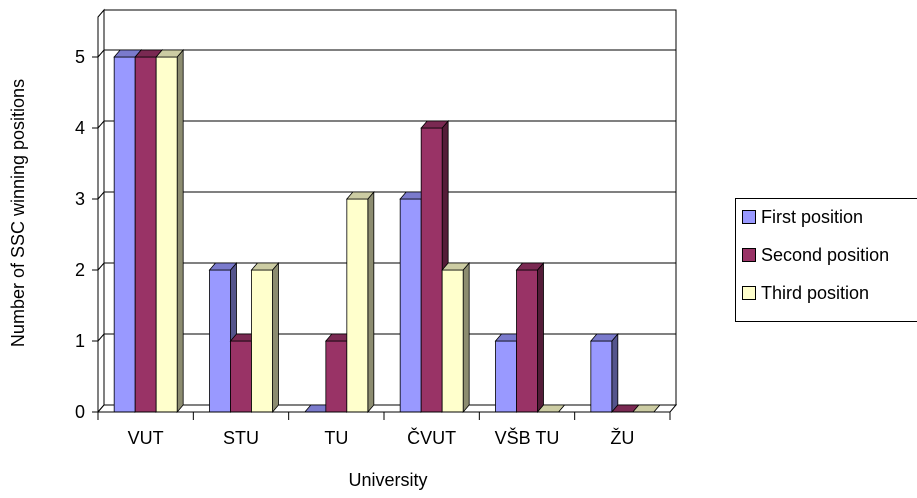 This screenshot has height=498, width=917. I want to click on y-tick-label: 2, so click(80, 270).